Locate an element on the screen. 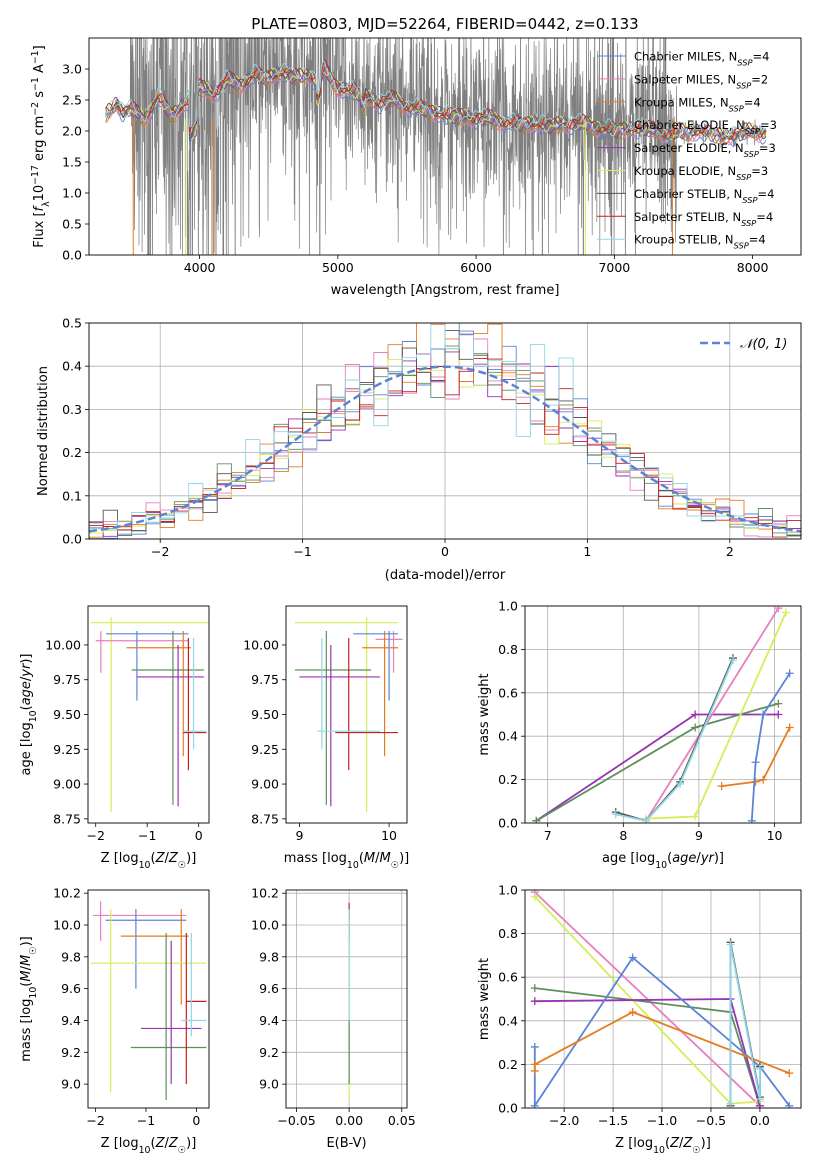 The width and height of the screenshot is (819, 1170). y-tick-label: 0.8 is located at coordinates (508, 933).